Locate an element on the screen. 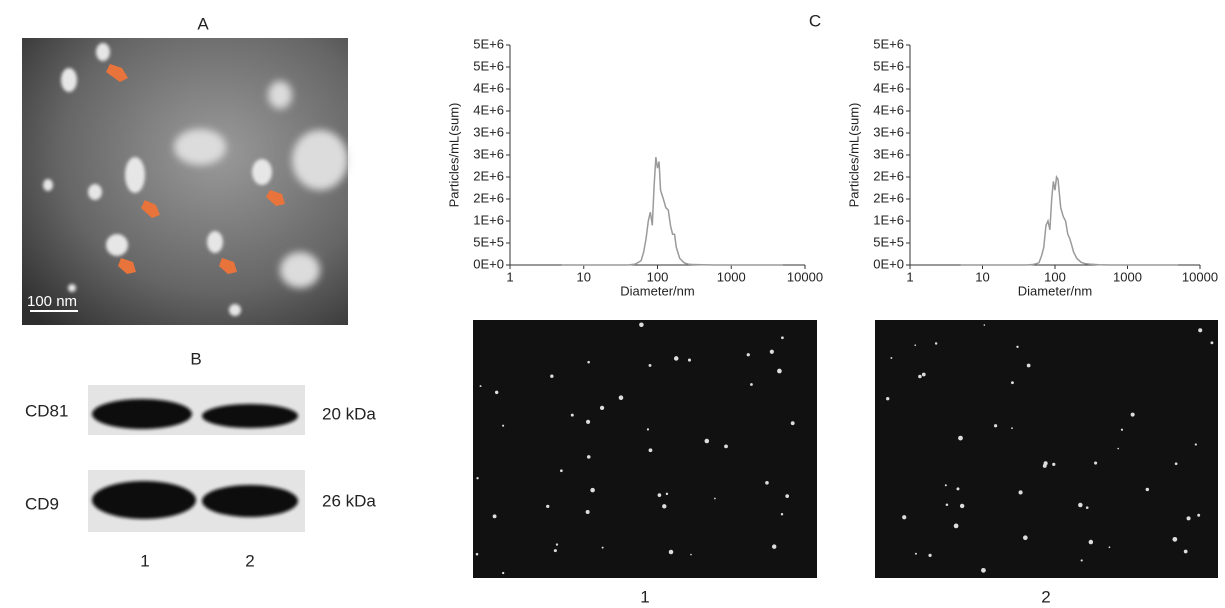 This screenshot has width=1225, height=608. x-tick-label: 1000 is located at coordinates (1127, 276).